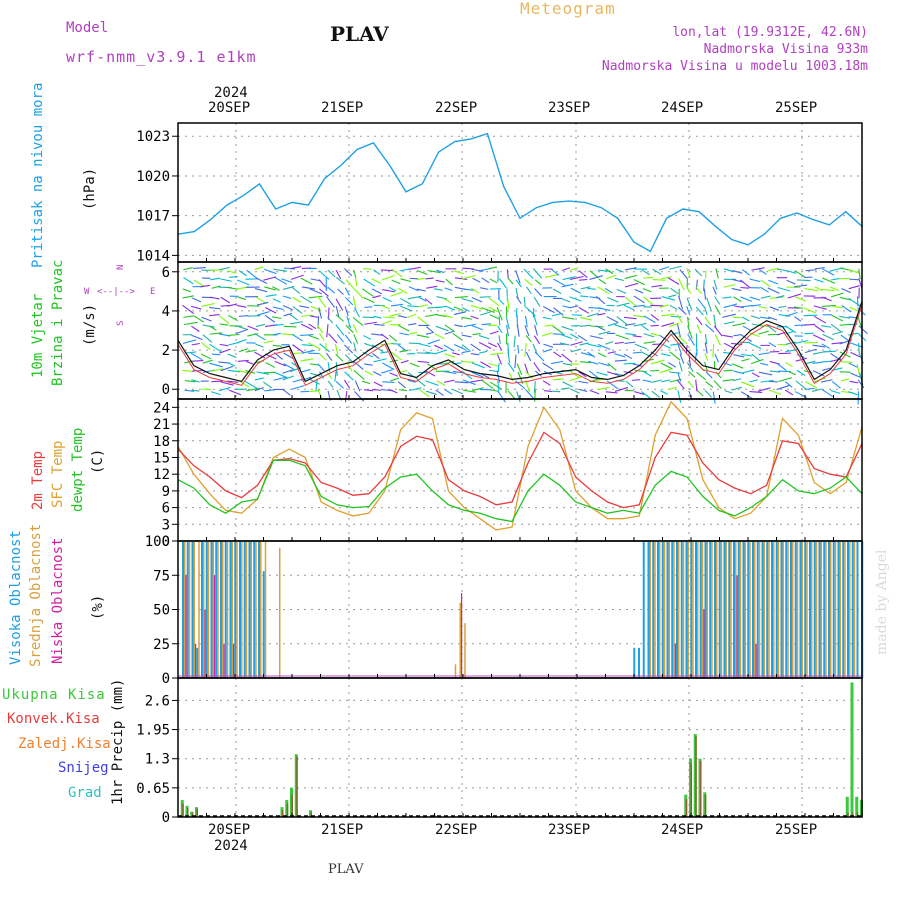  What do you see at coordinates (166, 351) in the screenshot?
I see `y-tick-label: 2` at bounding box center [166, 351].